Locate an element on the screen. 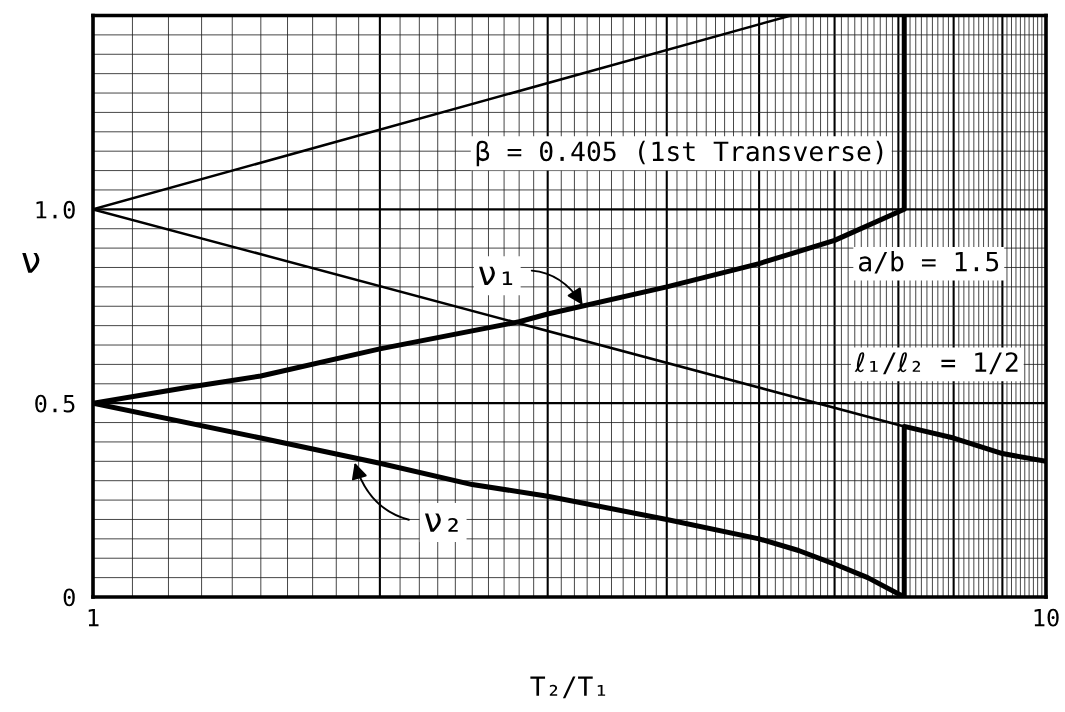  y-axis-title: ν is located at coordinates (31, 262).